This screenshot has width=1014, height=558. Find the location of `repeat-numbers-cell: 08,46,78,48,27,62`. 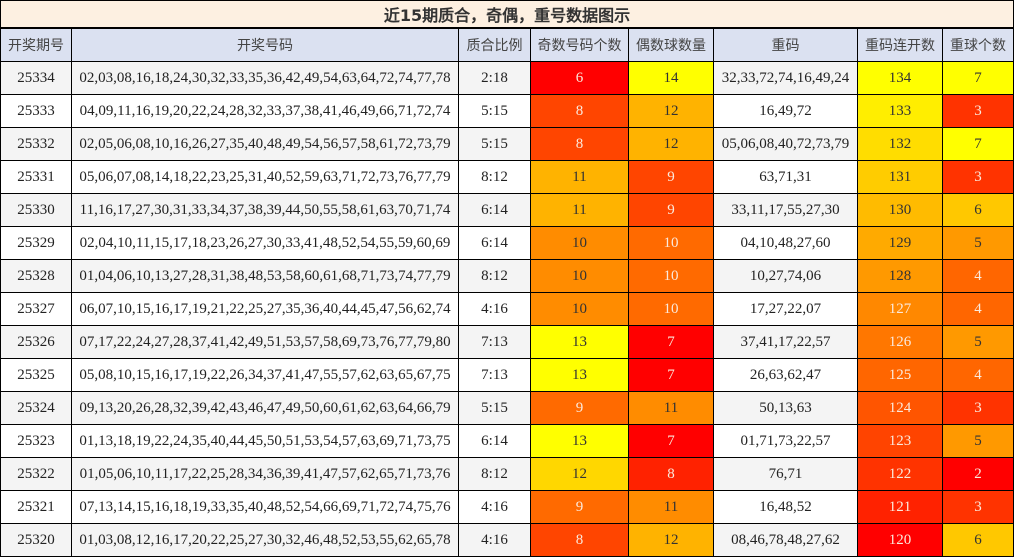

repeat-numbers-cell: 08,46,78,48,27,62 is located at coordinates (785, 540).